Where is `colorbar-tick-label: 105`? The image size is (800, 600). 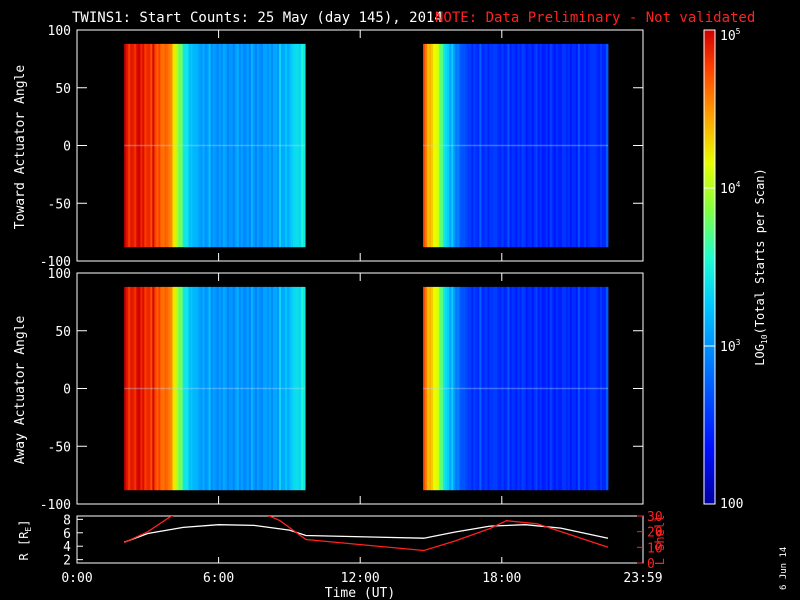
colorbar-tick-label: 105 is located at coordinates (730, 35).